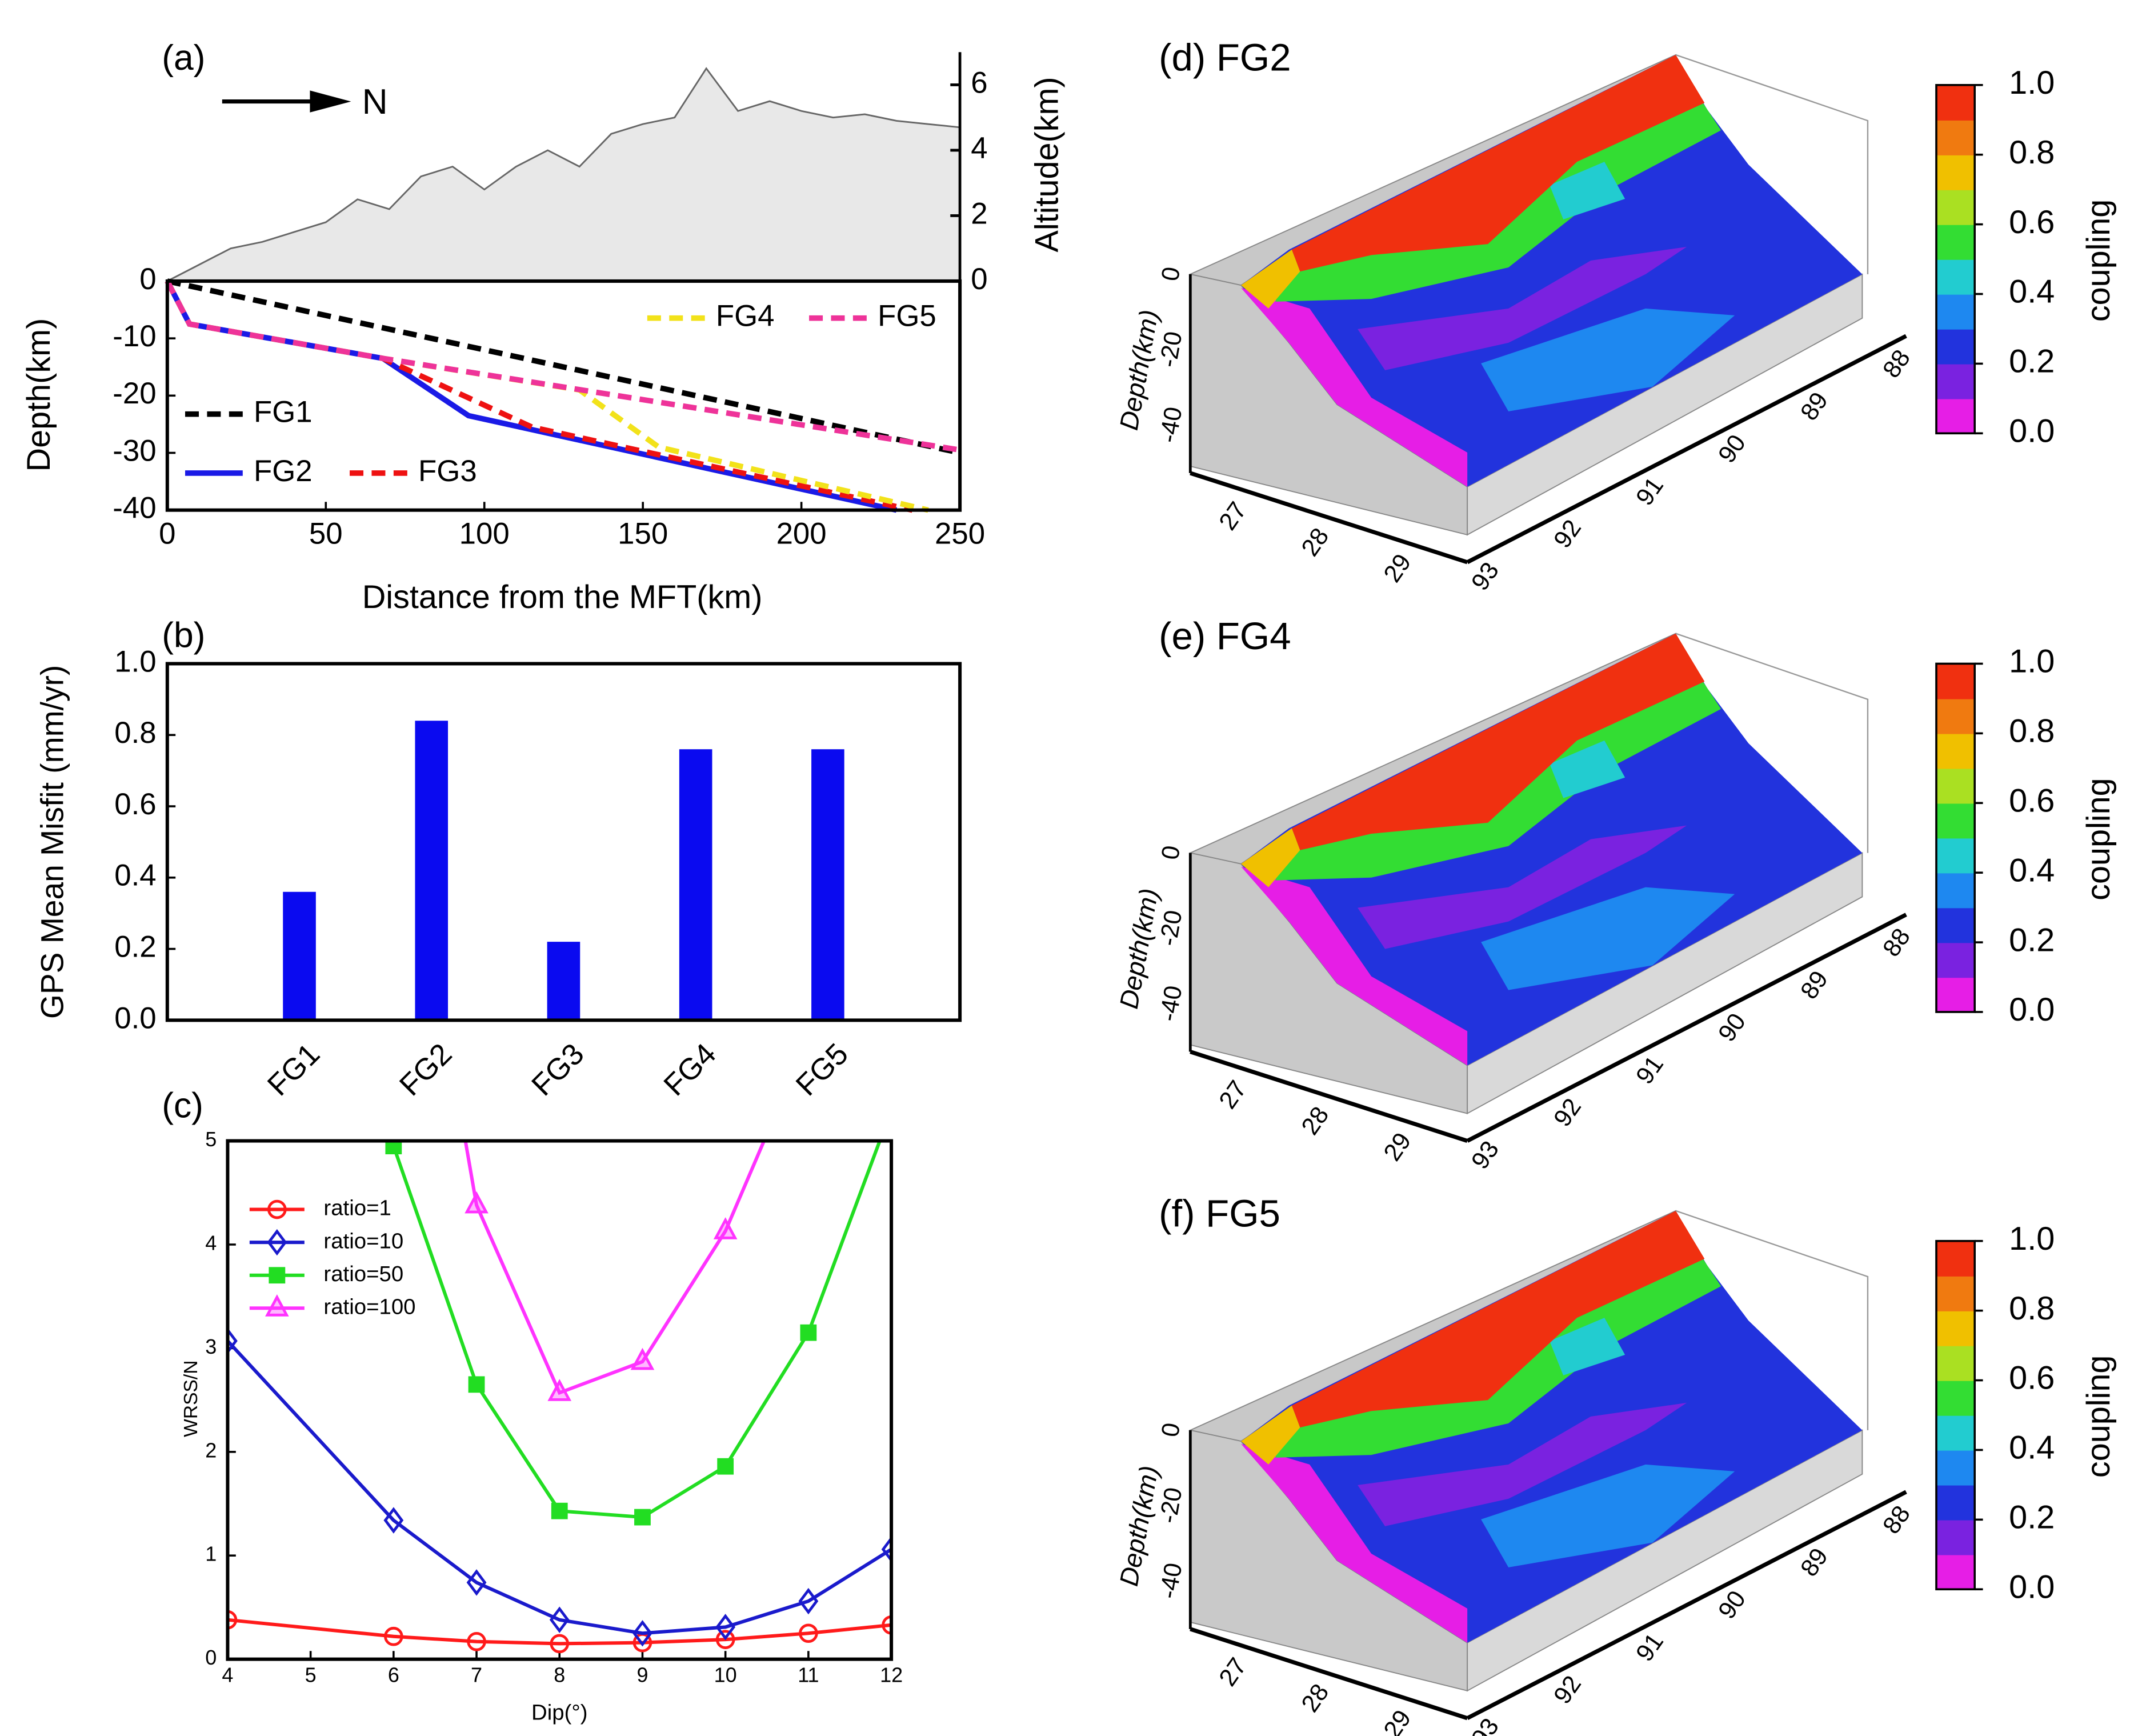  What do you see at coordinates (484, 533) in the screenshot?
I see `x-tick-label: 100` at bounding box center [484, 533].